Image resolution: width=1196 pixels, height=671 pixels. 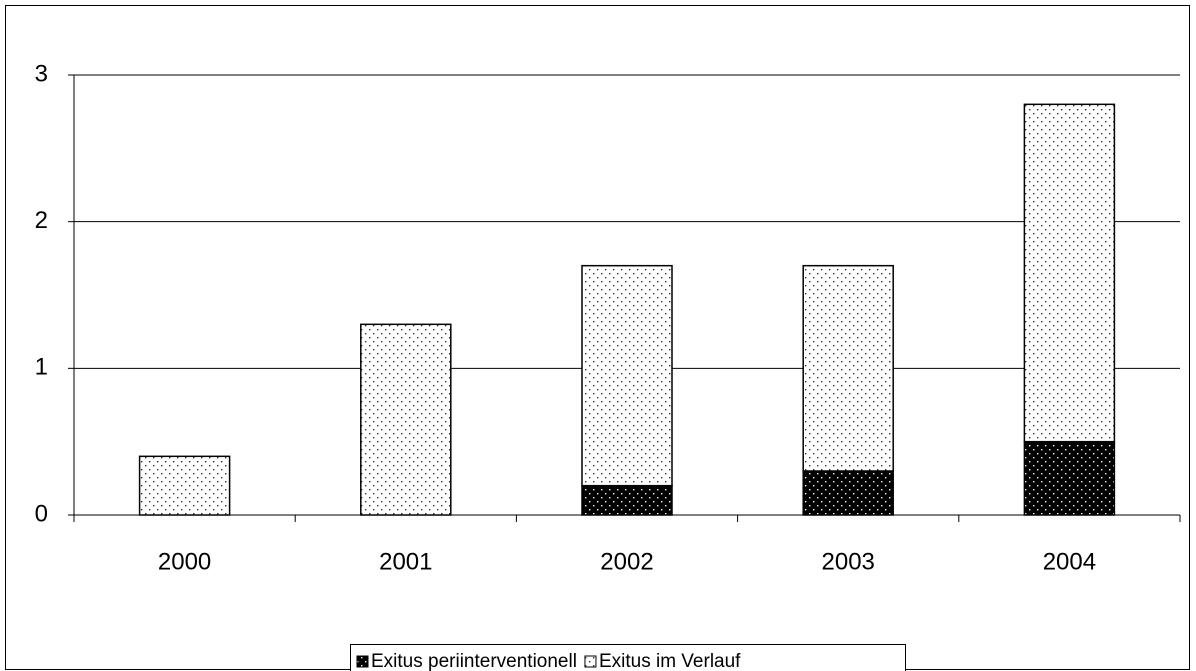 What do you see at coordinates (41, 513) in the screenshot?
I see `y-tick-label: 0` at bounding box center [41, 513].